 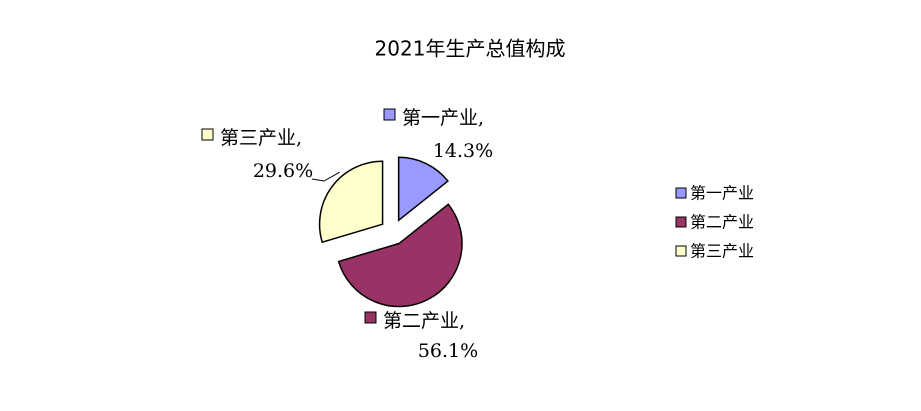 What do you see at coordinates (722, 193) in the screenshot?
I see `legend-label: 第一产业` at bounding box center [722, 193].